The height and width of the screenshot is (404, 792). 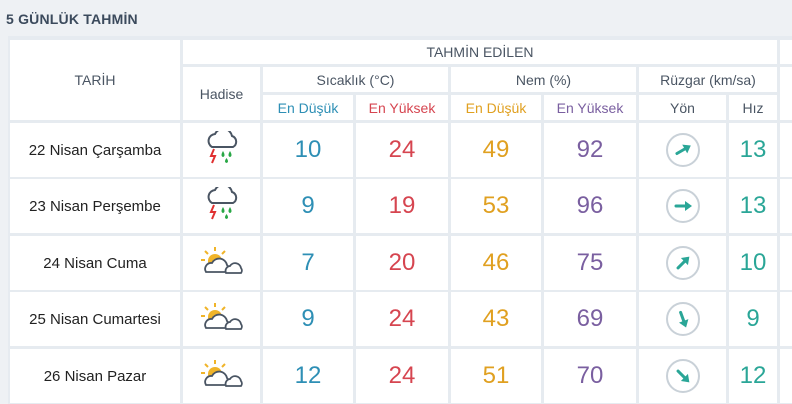 I want to click on header-date: TARİH, so click(x=95, y=80).